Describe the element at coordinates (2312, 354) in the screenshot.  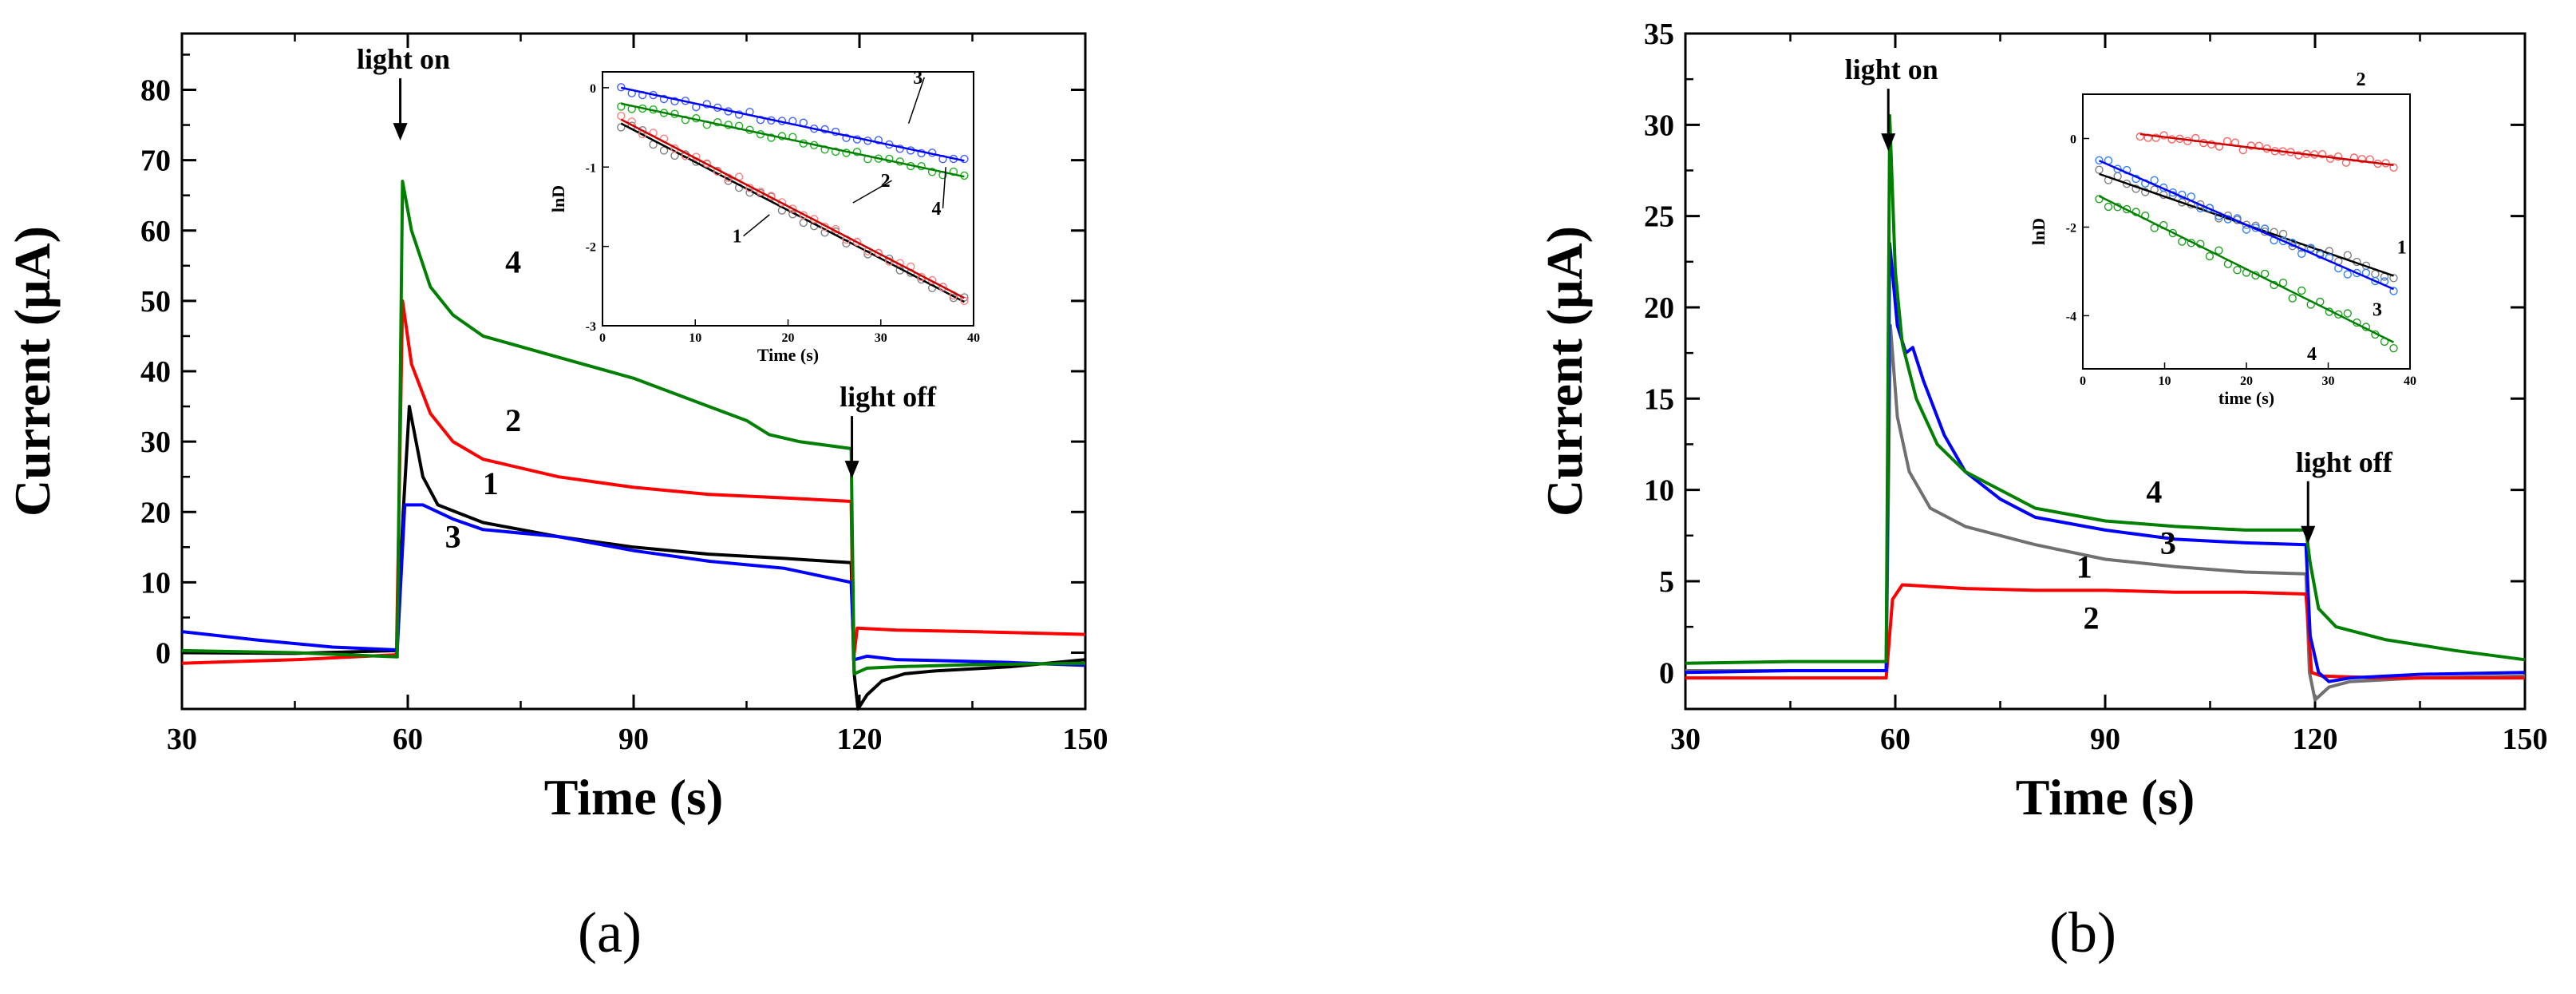
I see `inset-series-label-4: 4` at that location.